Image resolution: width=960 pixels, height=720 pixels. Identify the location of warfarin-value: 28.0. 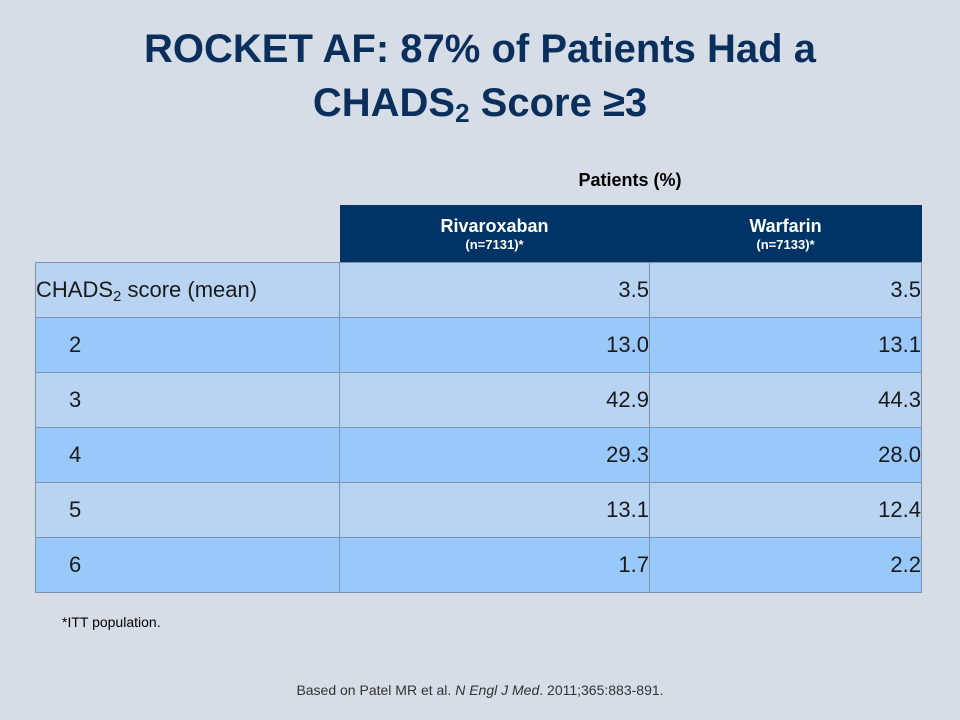
(785, 455).